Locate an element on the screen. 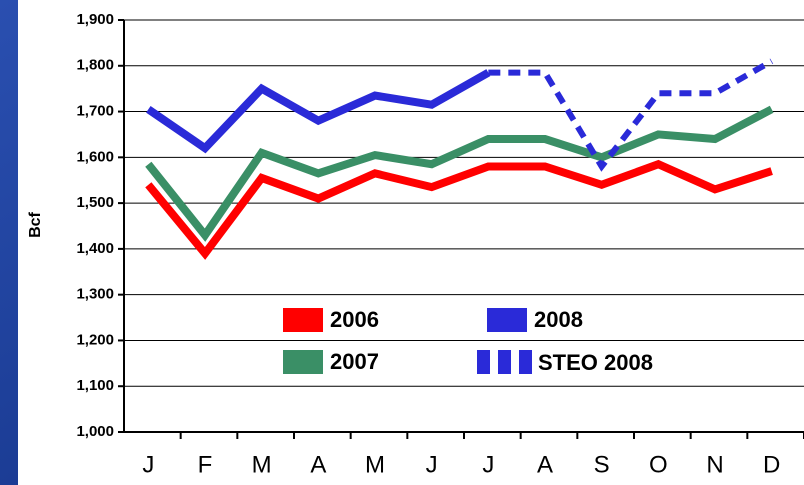  y-tick-label: 1,600 is located at coordinates (95, 156).